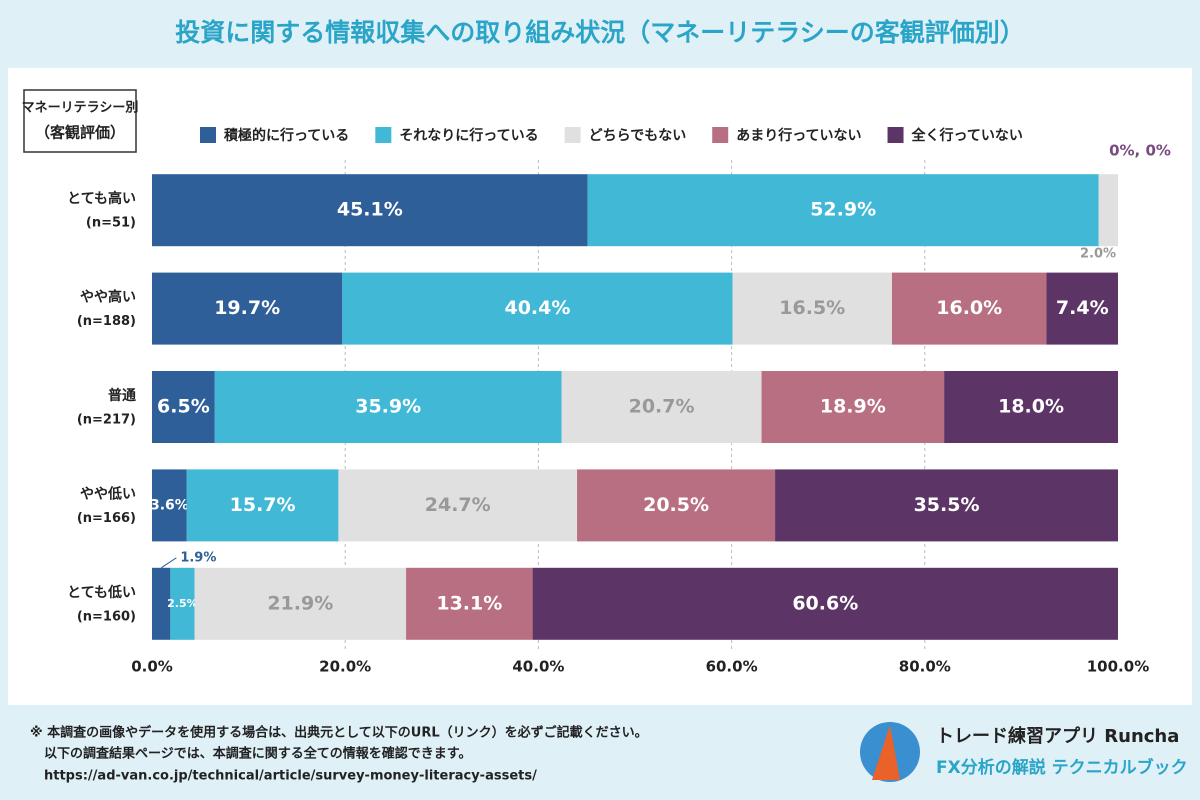 This screenshot has height=800, width=1200. I want to click on value-label: 60.6%, so click(825, 603).